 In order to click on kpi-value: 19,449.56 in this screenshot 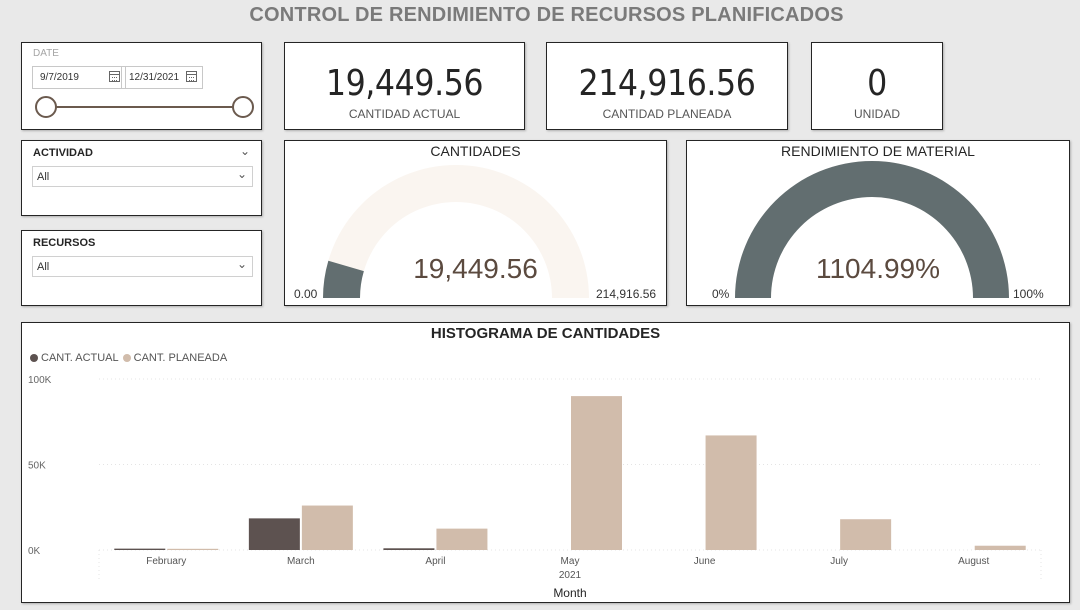, I will do `click(404, 83)`.